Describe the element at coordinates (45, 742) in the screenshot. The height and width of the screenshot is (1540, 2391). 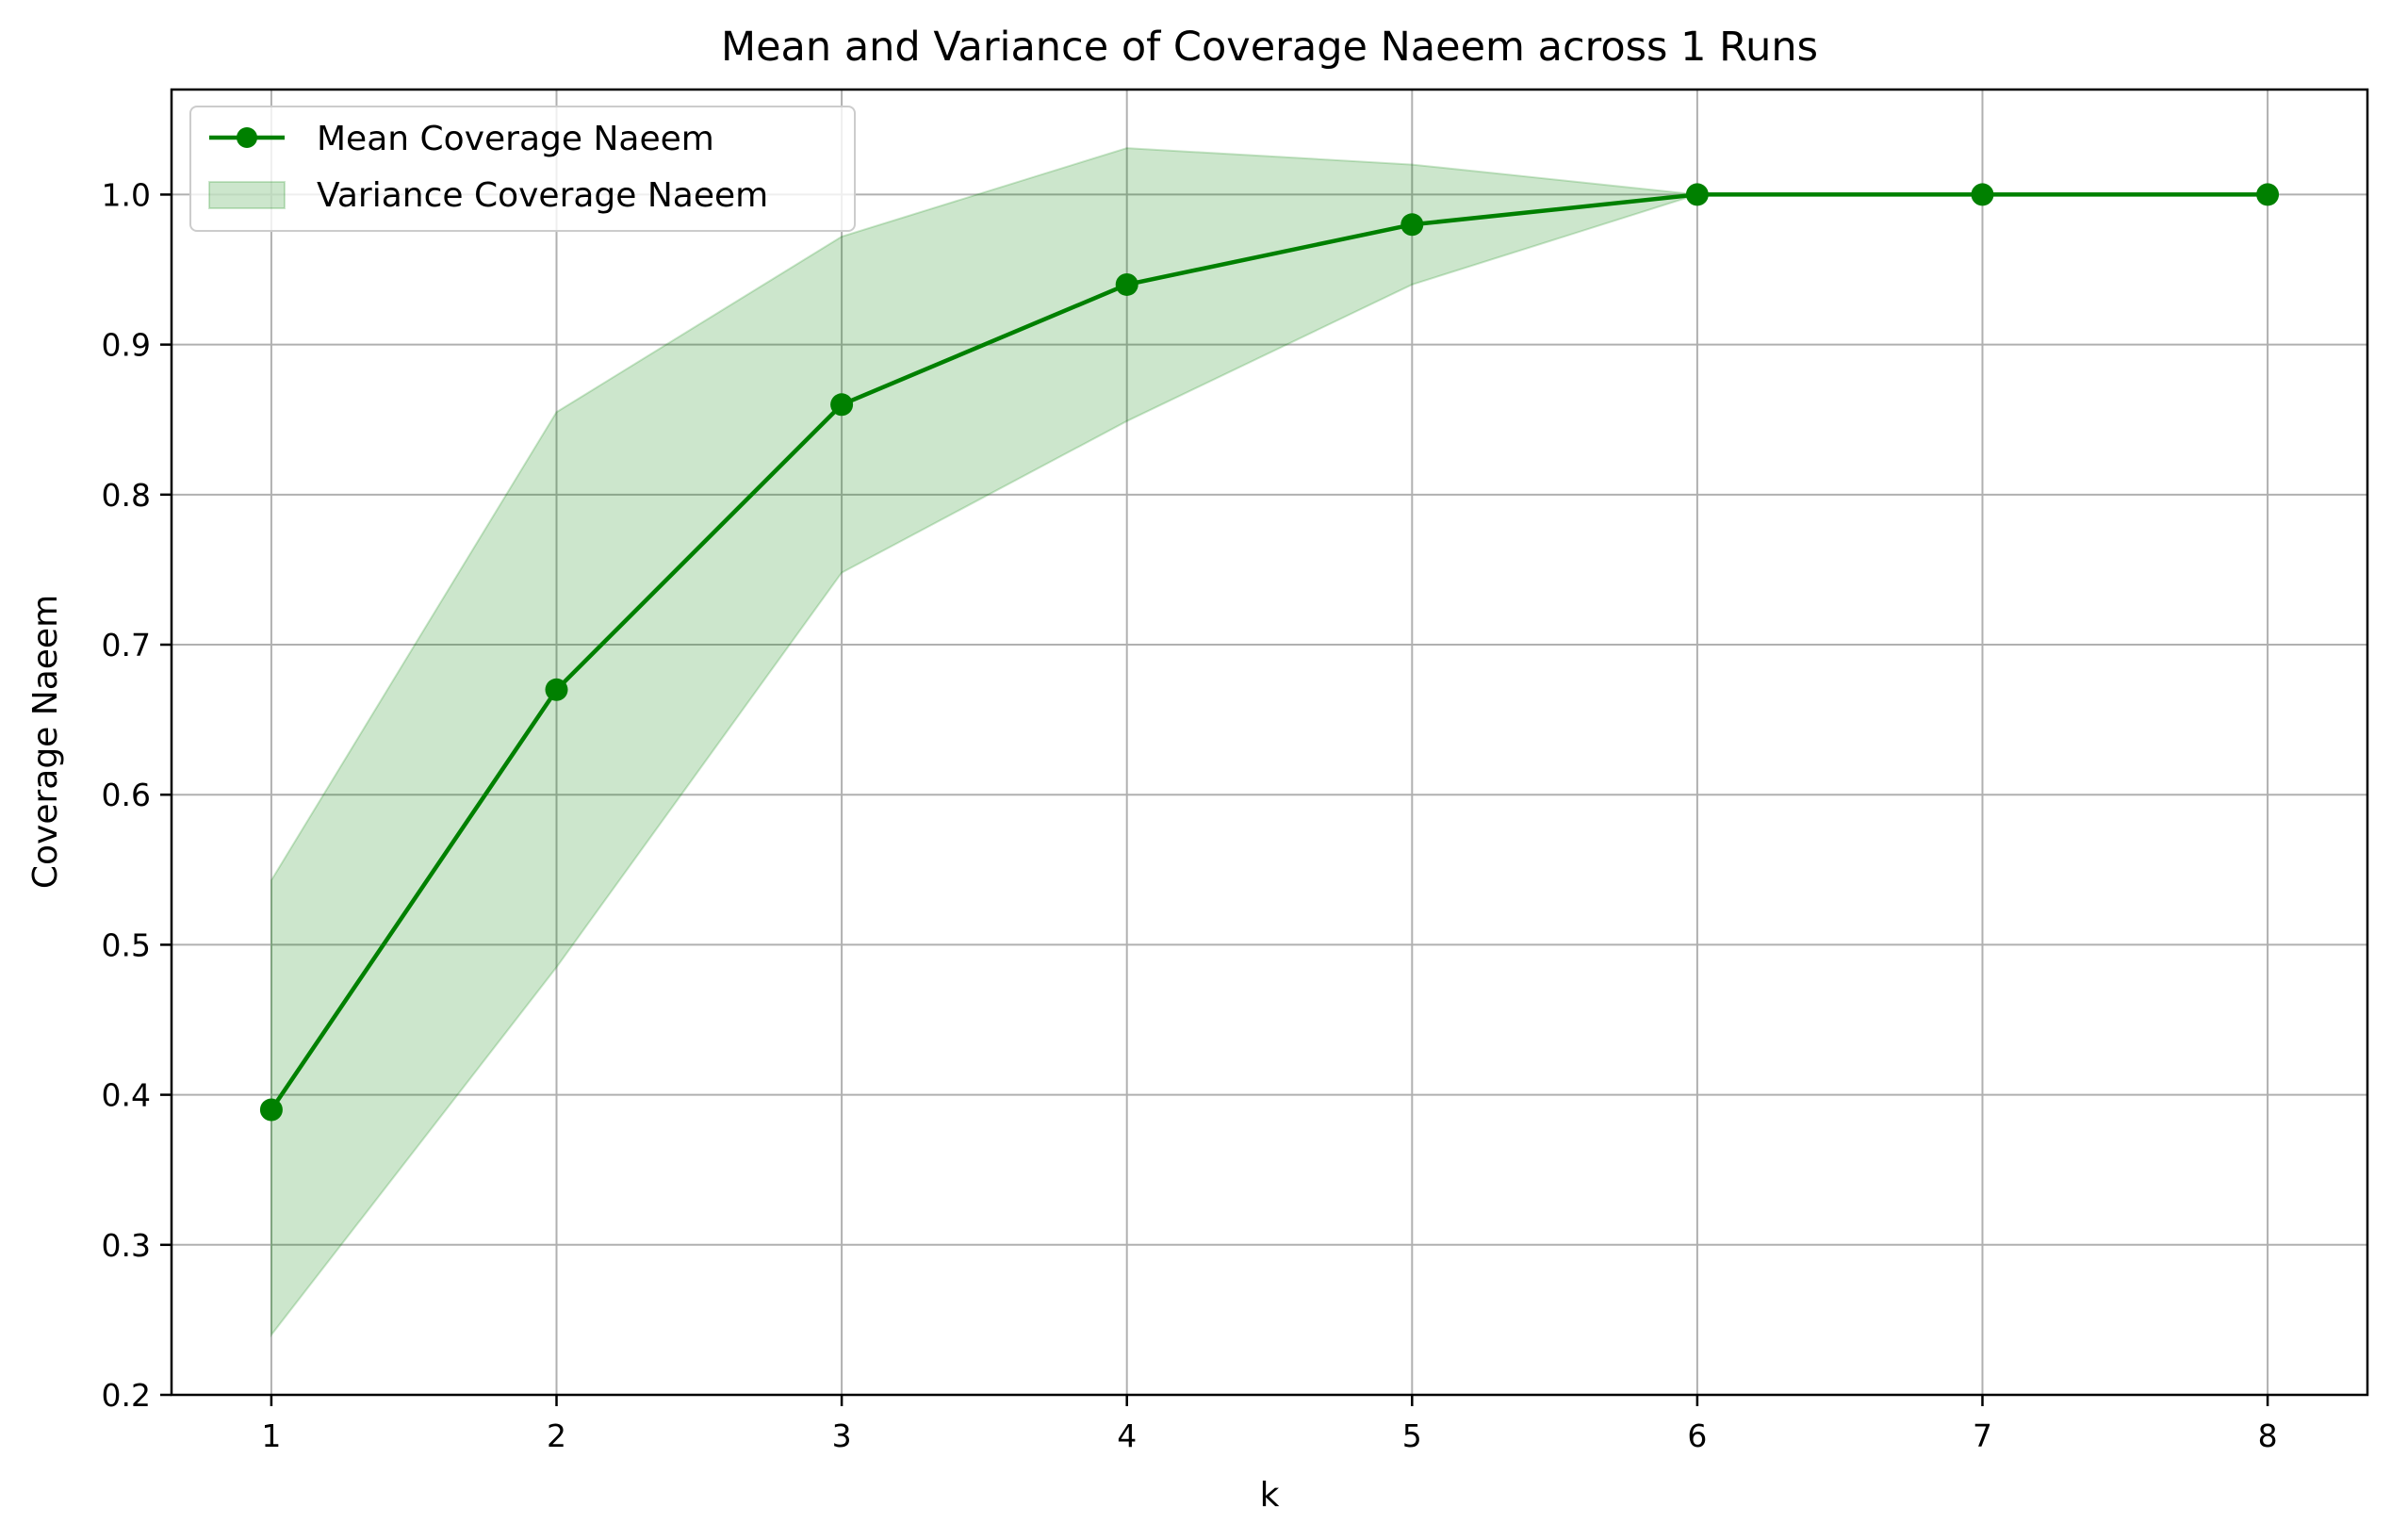
I see `y-axis-label: Coverage Naeem` at that location.